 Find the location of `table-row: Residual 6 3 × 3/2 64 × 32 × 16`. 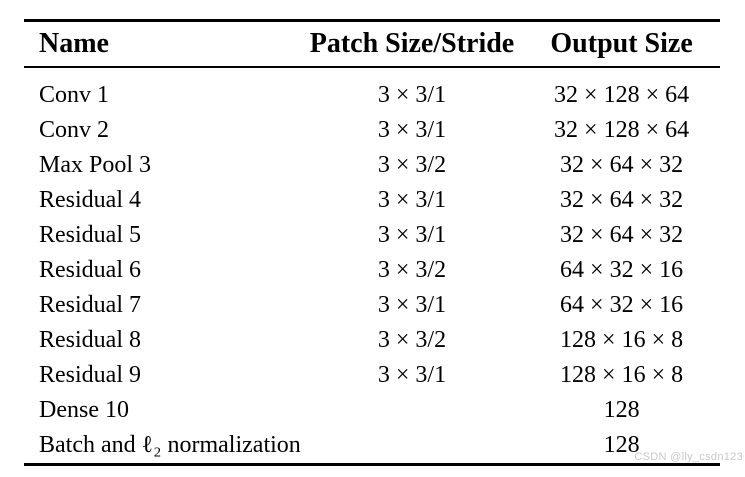

table-row: Residual 6 3 × 3/2 64 × 32 × 16 is located at coordinates (372, 270).